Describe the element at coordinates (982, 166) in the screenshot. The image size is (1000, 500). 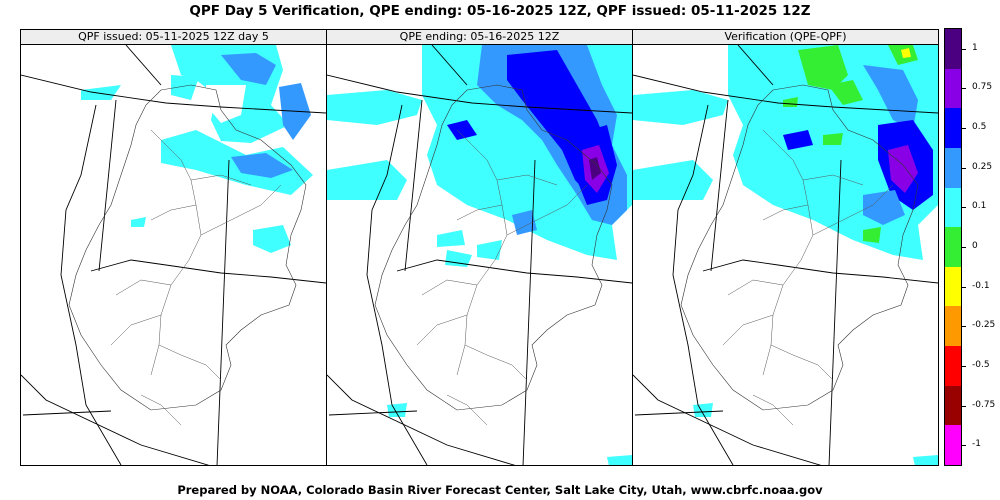
I see `legend-label: 0.25` at that location.